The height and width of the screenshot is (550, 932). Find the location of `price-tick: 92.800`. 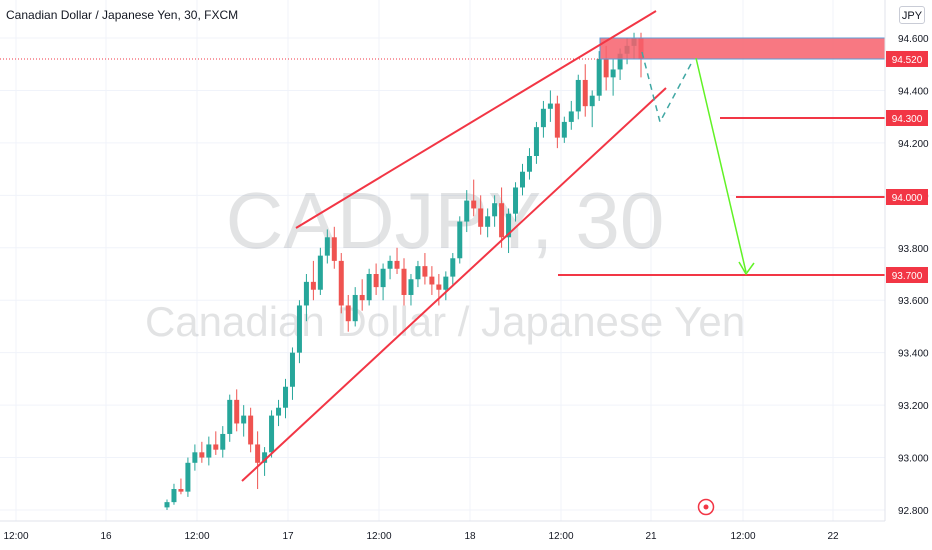

price-tick: 92.800 is located at coordinates (913, 511).